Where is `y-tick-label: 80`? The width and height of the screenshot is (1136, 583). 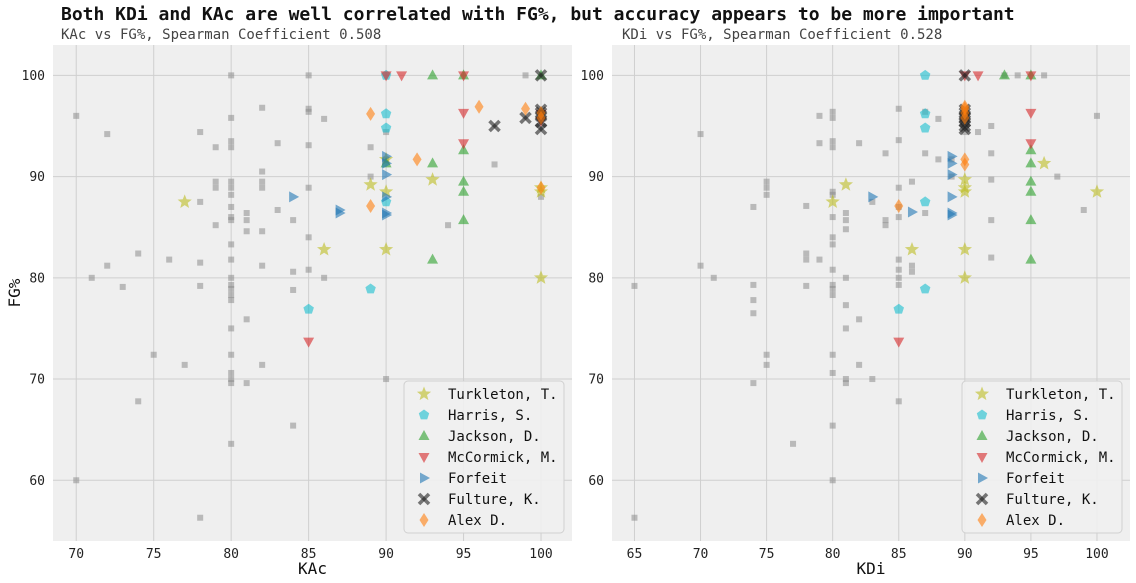
y-tick-label: 80 is located at coordinates (37, 278).